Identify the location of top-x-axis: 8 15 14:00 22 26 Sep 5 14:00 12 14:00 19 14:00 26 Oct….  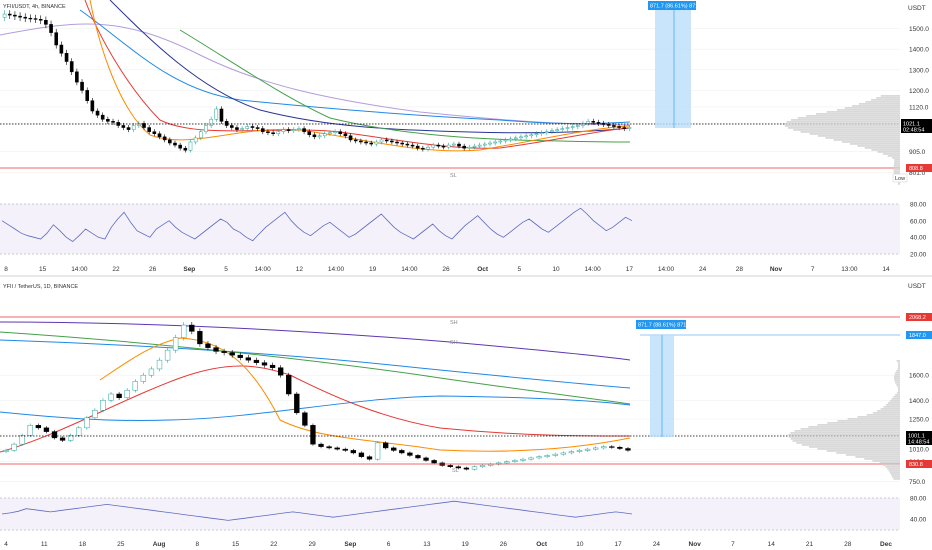
(447, 269).